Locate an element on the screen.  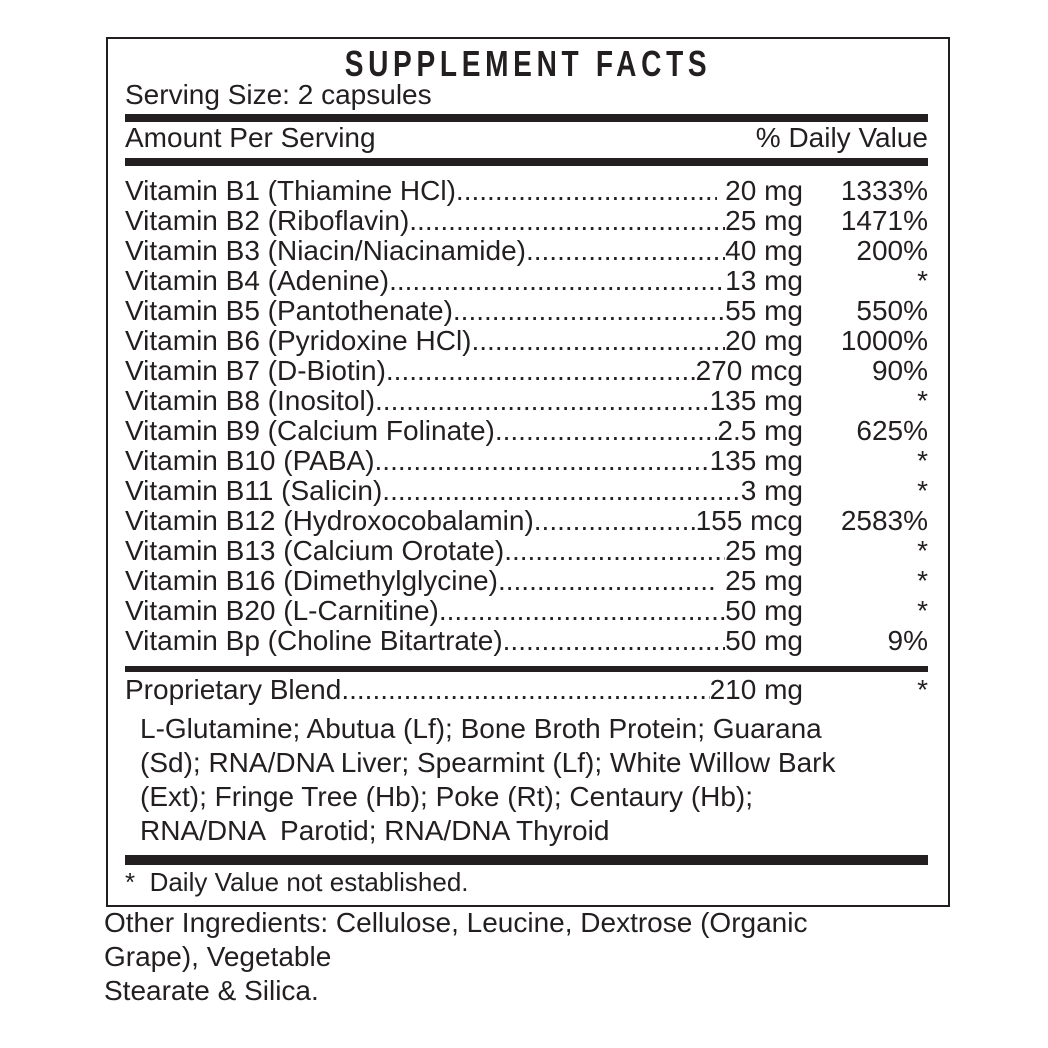
nutrient-daily-value: 9% is located at coordinates (907, 640).